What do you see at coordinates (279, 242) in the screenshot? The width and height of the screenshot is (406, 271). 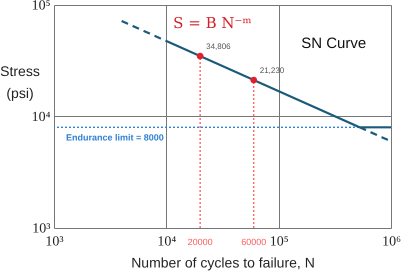 I see `x-tick-label: 10⁵` at bounding box center [279, 242].